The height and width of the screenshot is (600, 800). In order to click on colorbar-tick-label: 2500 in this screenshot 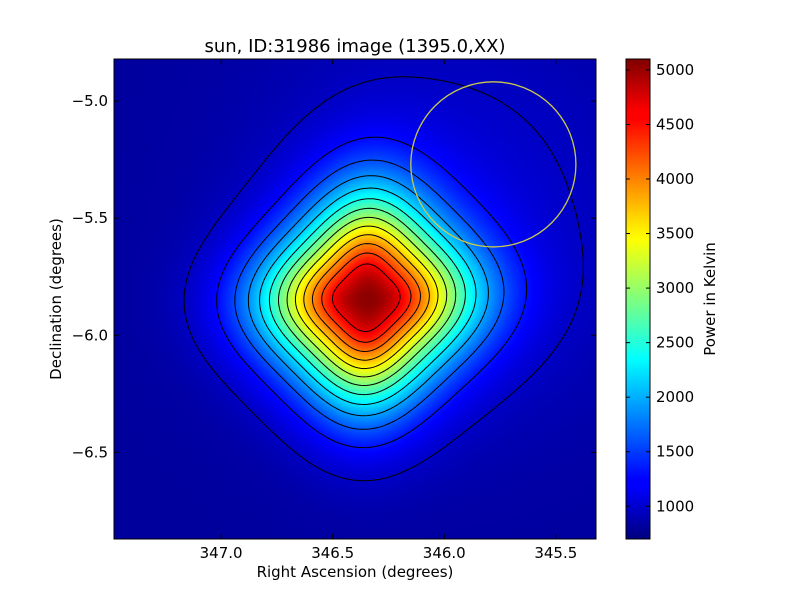, I will do `click(675, 343)`.